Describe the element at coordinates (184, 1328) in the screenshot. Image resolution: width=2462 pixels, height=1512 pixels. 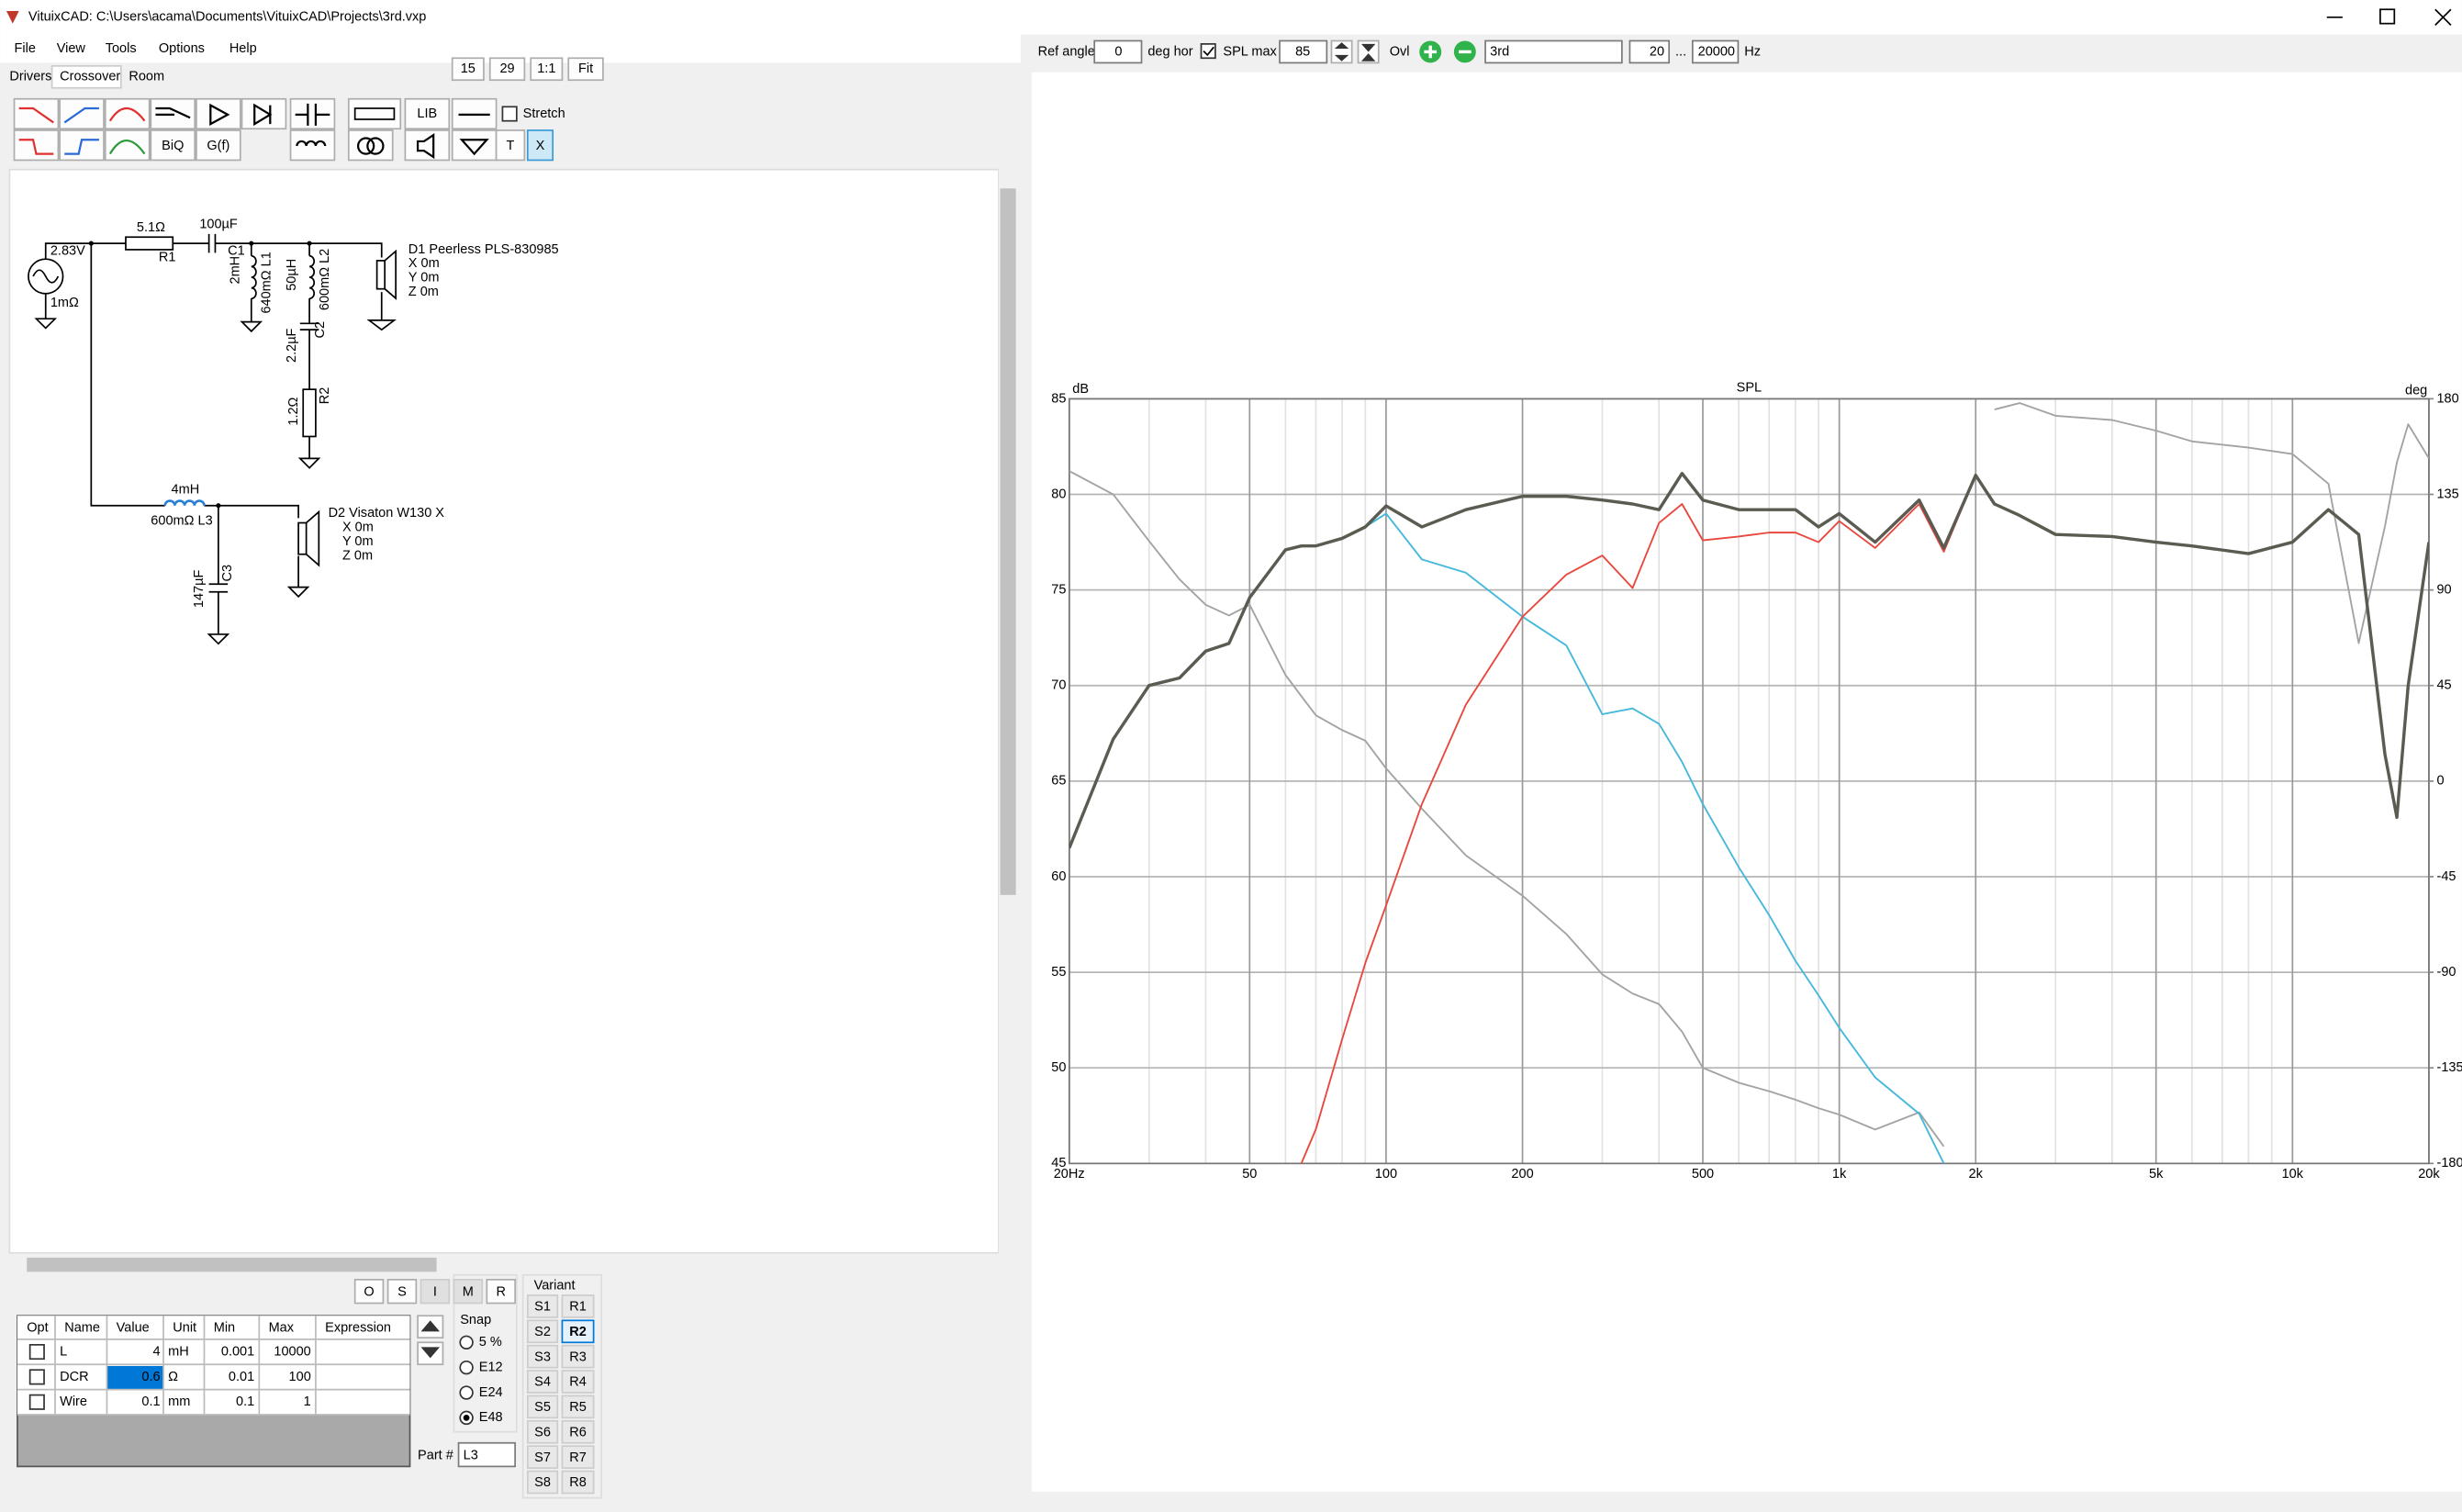
I see `column-header: Unit` at that location.